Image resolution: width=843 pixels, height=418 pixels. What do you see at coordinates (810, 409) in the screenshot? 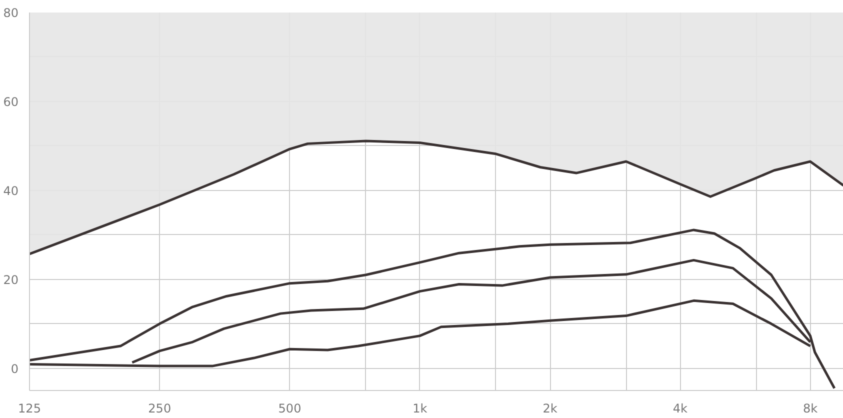
I see `x-tick-label: 8k` at bounding box center [810, 409].